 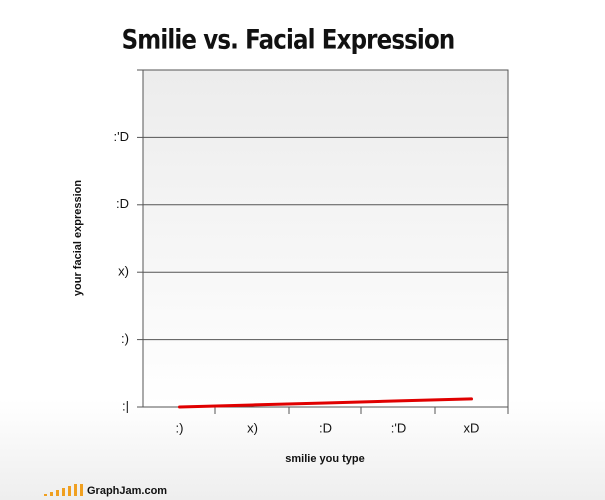 I want to click on y-tick-label: :'D, so click(x=121, y=136).